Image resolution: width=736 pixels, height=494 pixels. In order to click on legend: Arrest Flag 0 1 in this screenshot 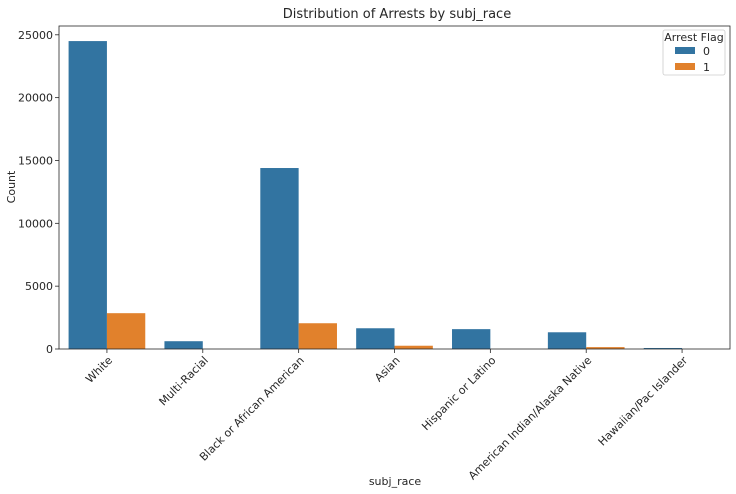, I will do `click(694, 52)`.